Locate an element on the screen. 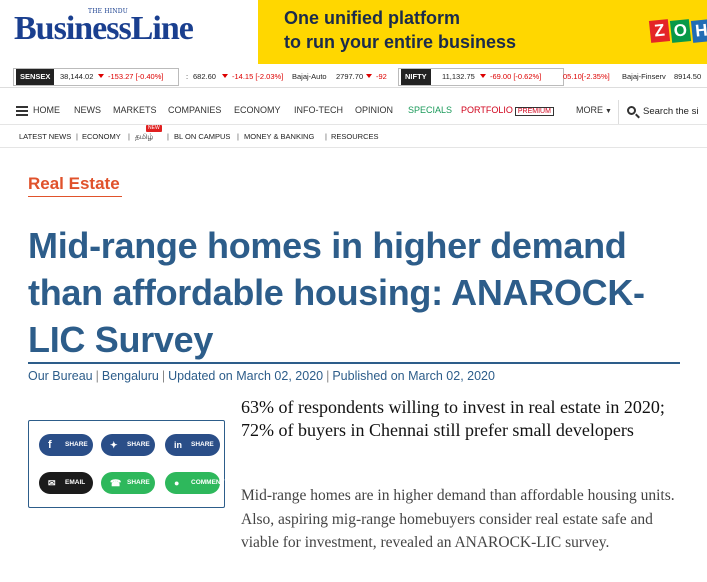 The image size is (707, 582). byline-location: Bengaluru is located at coordinates (130, 376).